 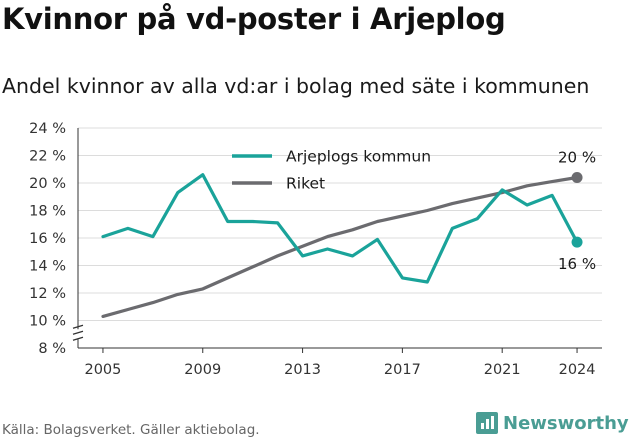 I want to click on newsworthy-logo: Newsworthy, so click(x=552, y=423).